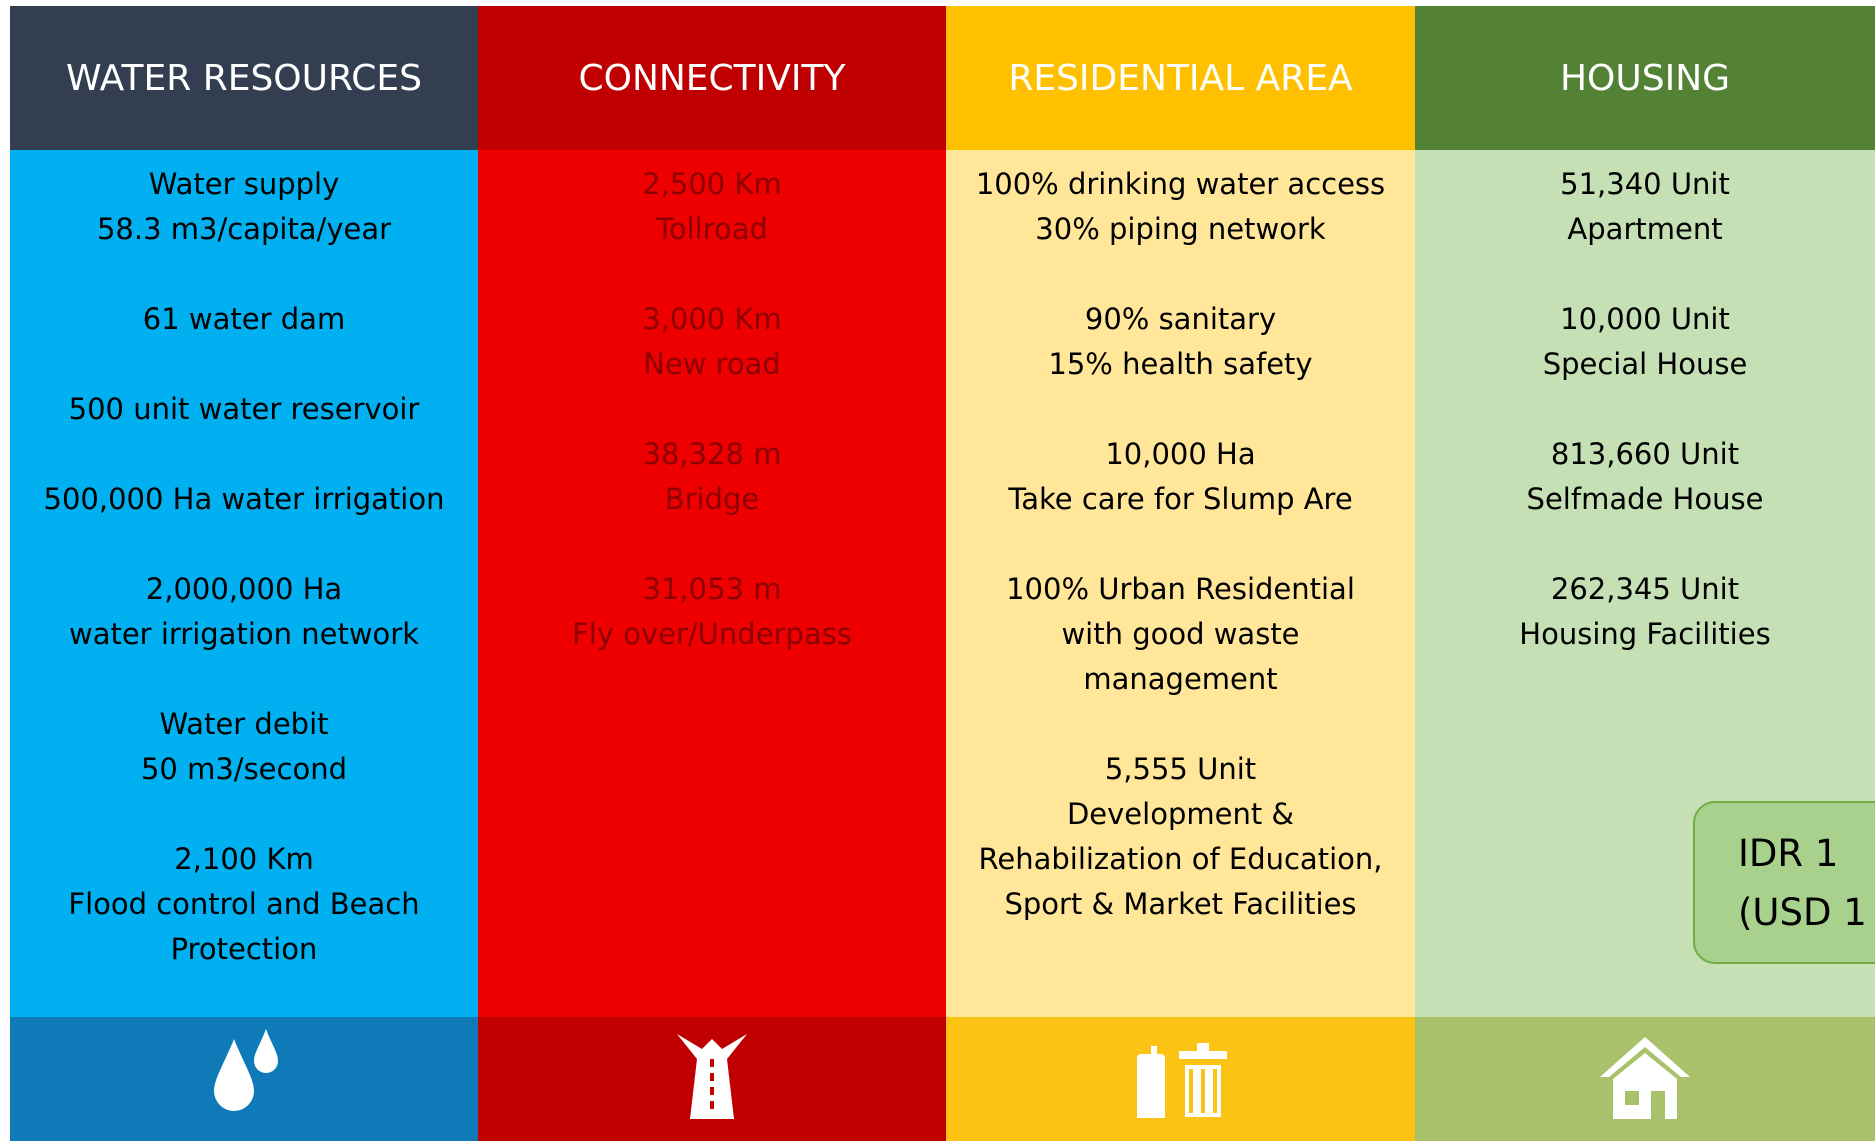 The width and height of the screenshot is (1875, 1141). Describe the element at coordinates (244, 184) in the screenshot. I see `item-line: Water supply` at that location.